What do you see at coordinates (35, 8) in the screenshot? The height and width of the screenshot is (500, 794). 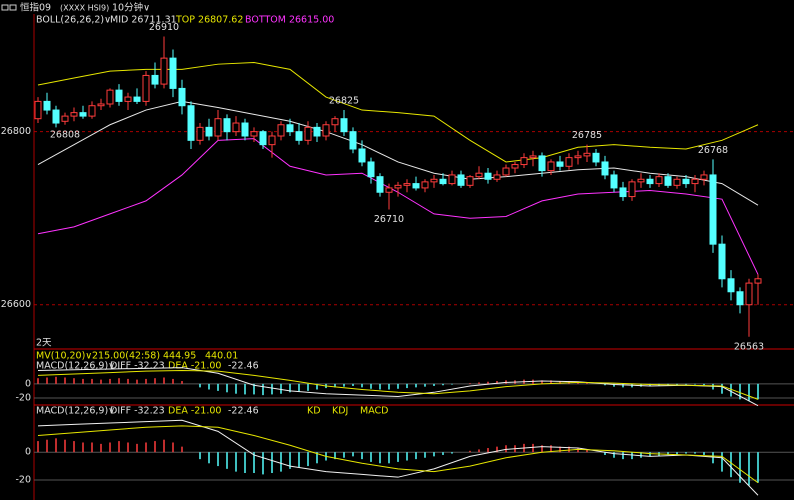 I see `symbol: 恒指09` at bounding box center [35, 8].